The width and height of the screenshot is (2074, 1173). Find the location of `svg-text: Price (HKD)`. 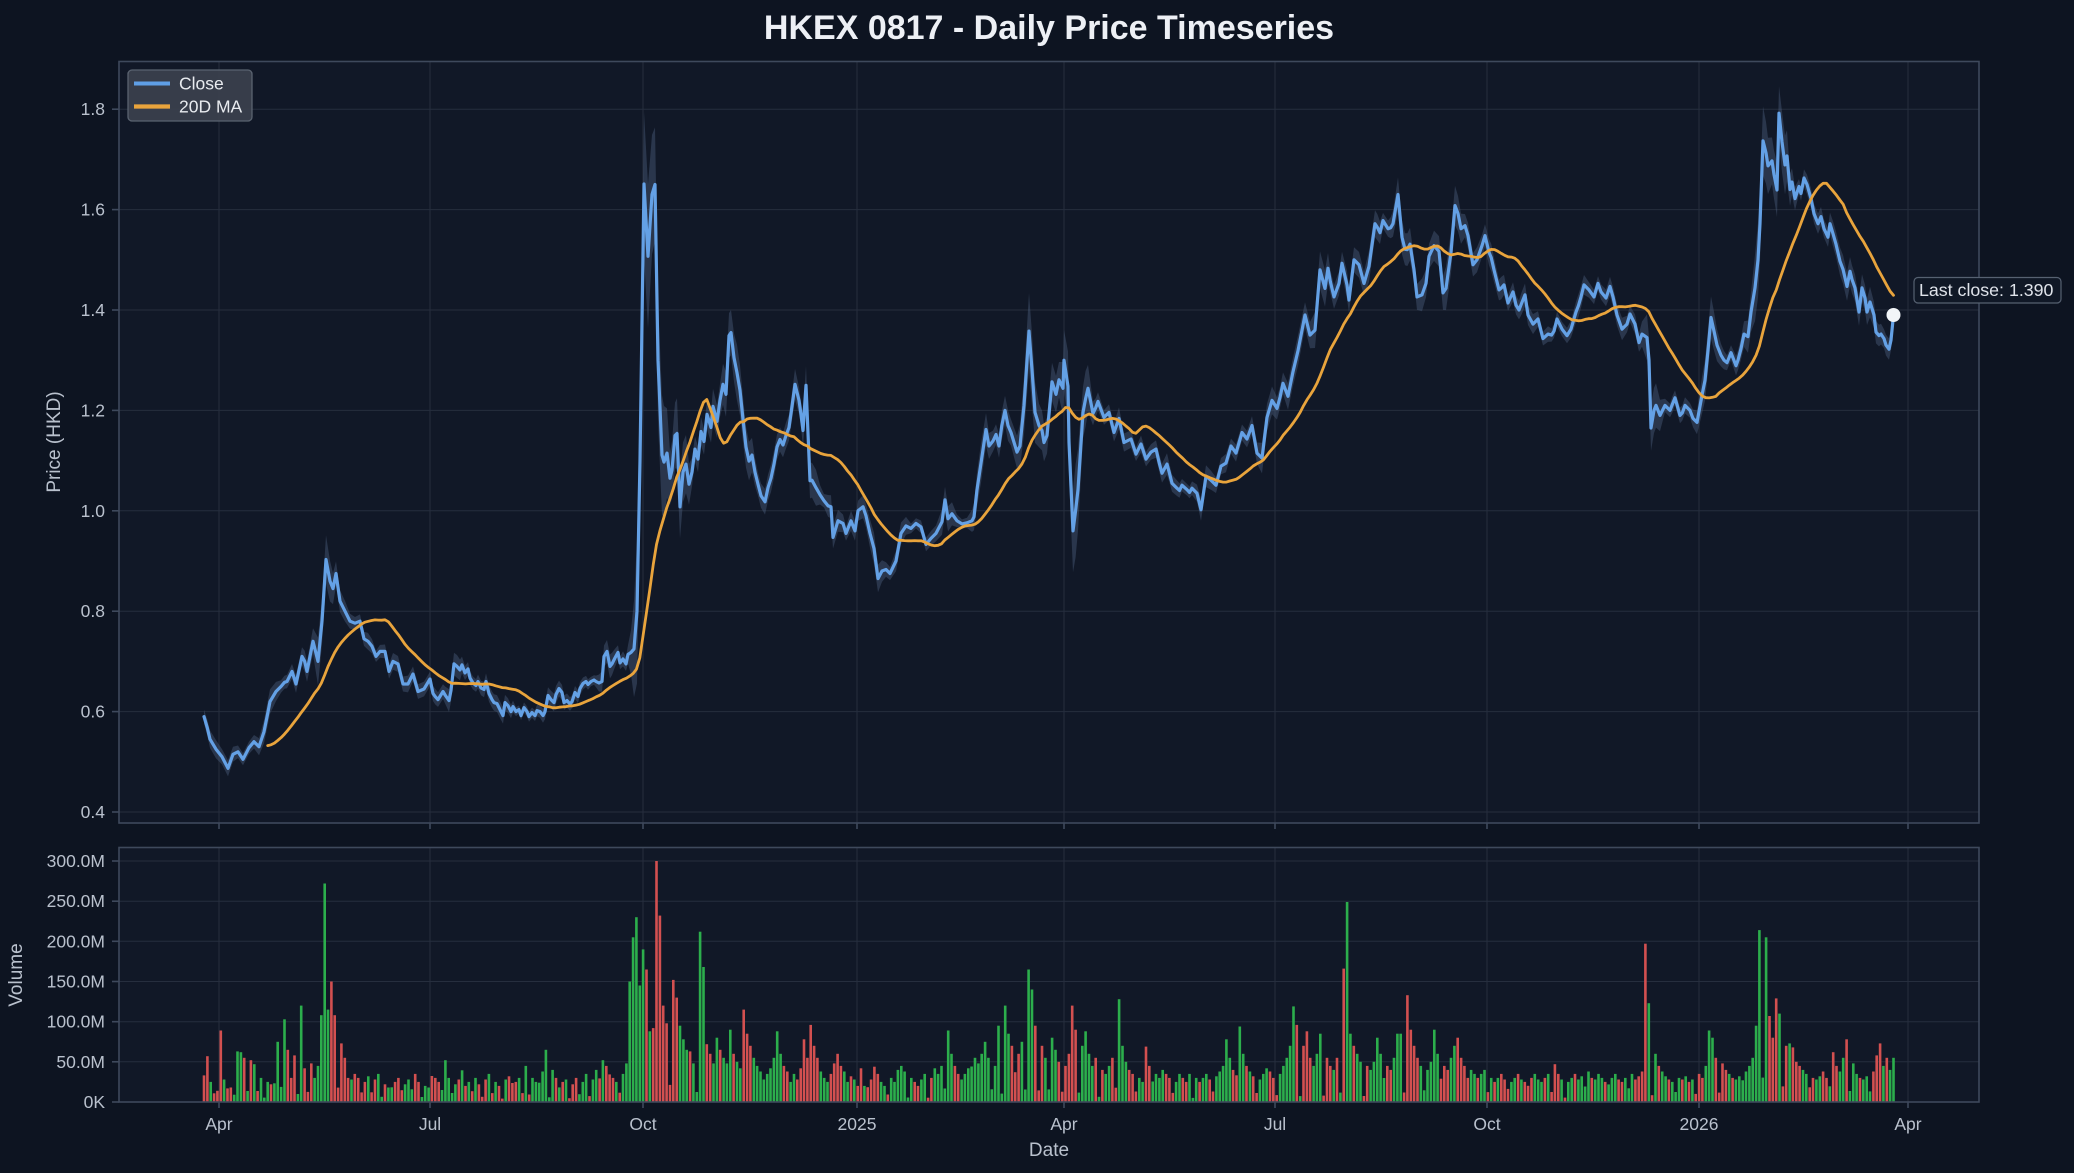

svg-text: Price (HKD) is located at coordinates (54, 441).